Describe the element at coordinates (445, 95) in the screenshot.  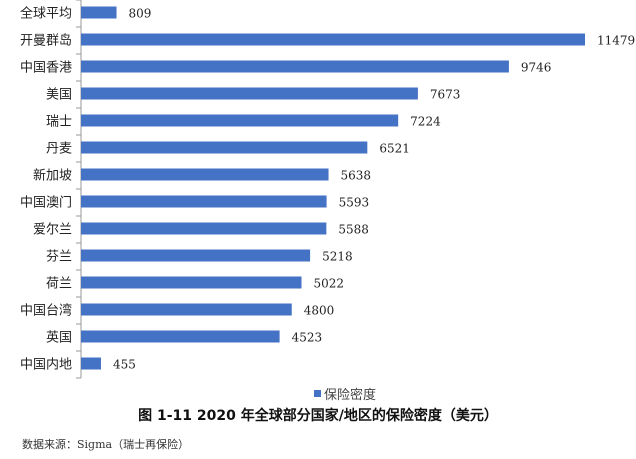
I see `data-label: 7673` at that location.